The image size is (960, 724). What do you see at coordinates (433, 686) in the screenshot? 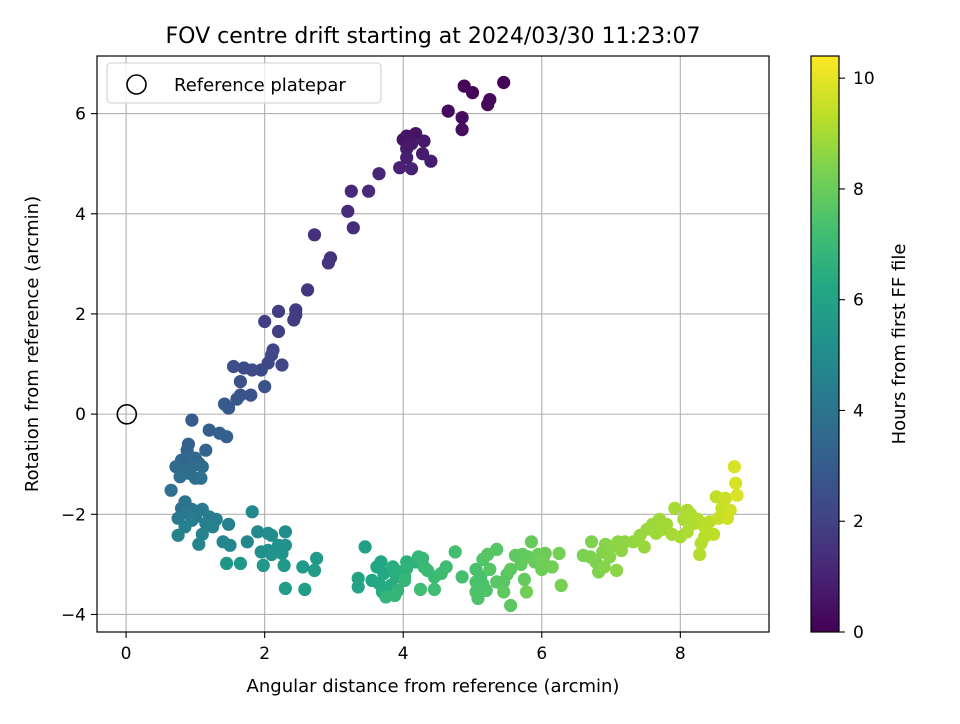
I see `x-axis-label: Angular distance from reference (arcmin)` at bounding box center [433, 686].